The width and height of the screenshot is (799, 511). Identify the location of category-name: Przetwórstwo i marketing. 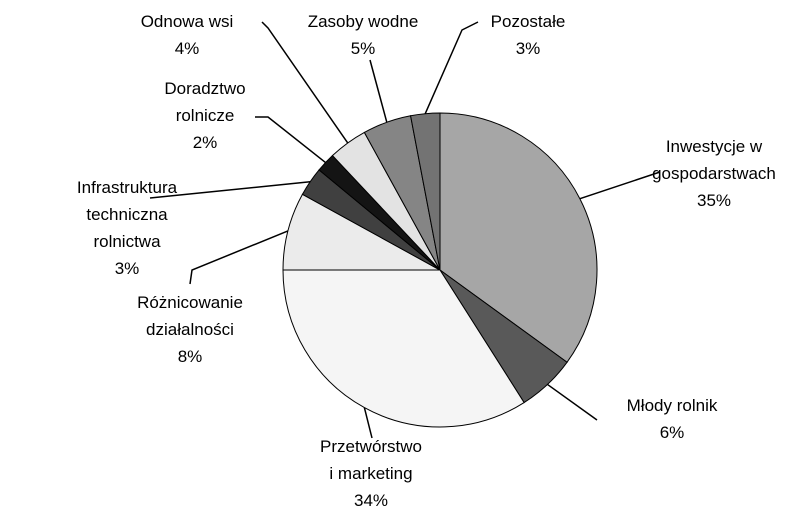
(371, 460).